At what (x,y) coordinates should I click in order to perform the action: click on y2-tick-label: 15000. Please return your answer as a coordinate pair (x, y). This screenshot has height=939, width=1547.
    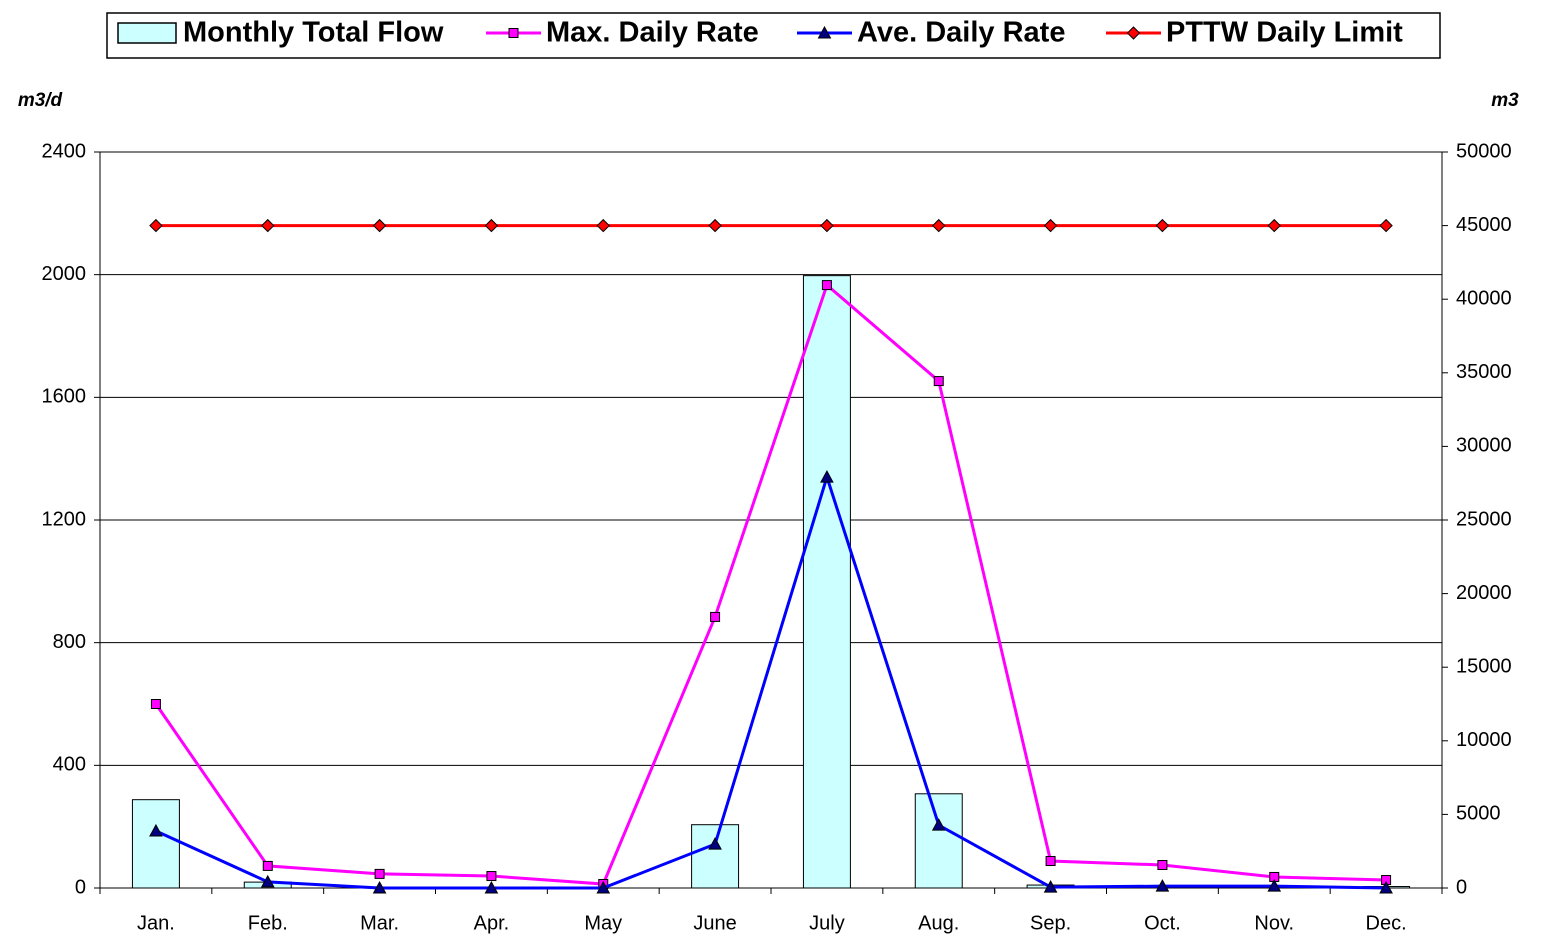
    Looking at the image, I should click on (1484, 666).